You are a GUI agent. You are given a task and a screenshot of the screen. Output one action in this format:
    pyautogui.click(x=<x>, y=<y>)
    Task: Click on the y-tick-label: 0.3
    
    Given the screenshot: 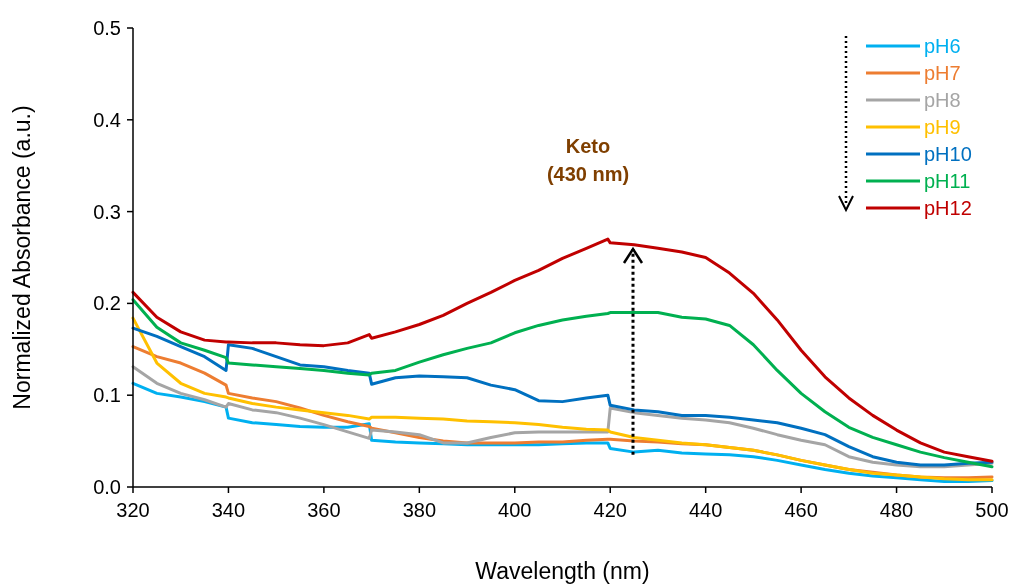 What is the action you would take?
    pyautogui.click(x=107, y=211)
    